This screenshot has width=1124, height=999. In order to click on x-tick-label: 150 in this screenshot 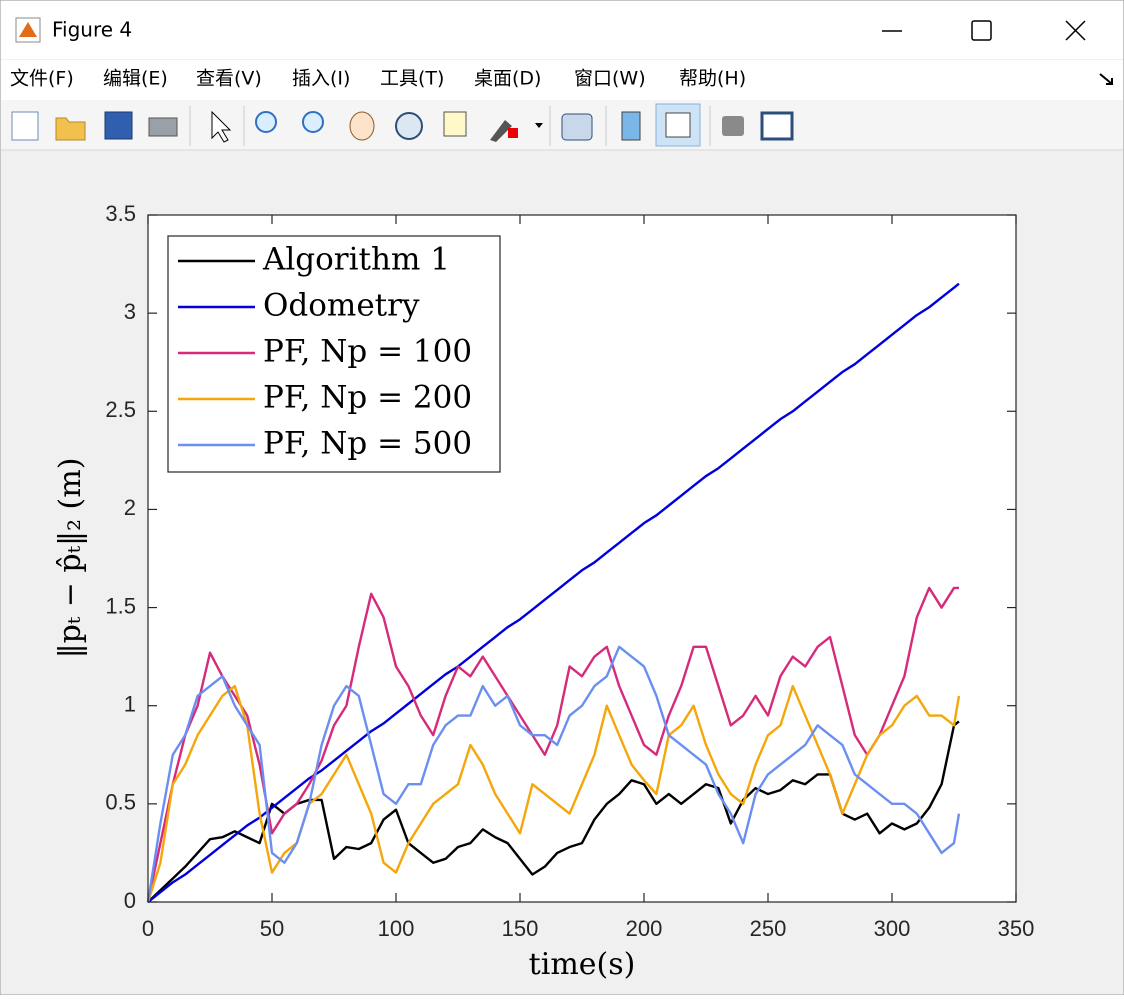, I will do `click(520, 928)`.